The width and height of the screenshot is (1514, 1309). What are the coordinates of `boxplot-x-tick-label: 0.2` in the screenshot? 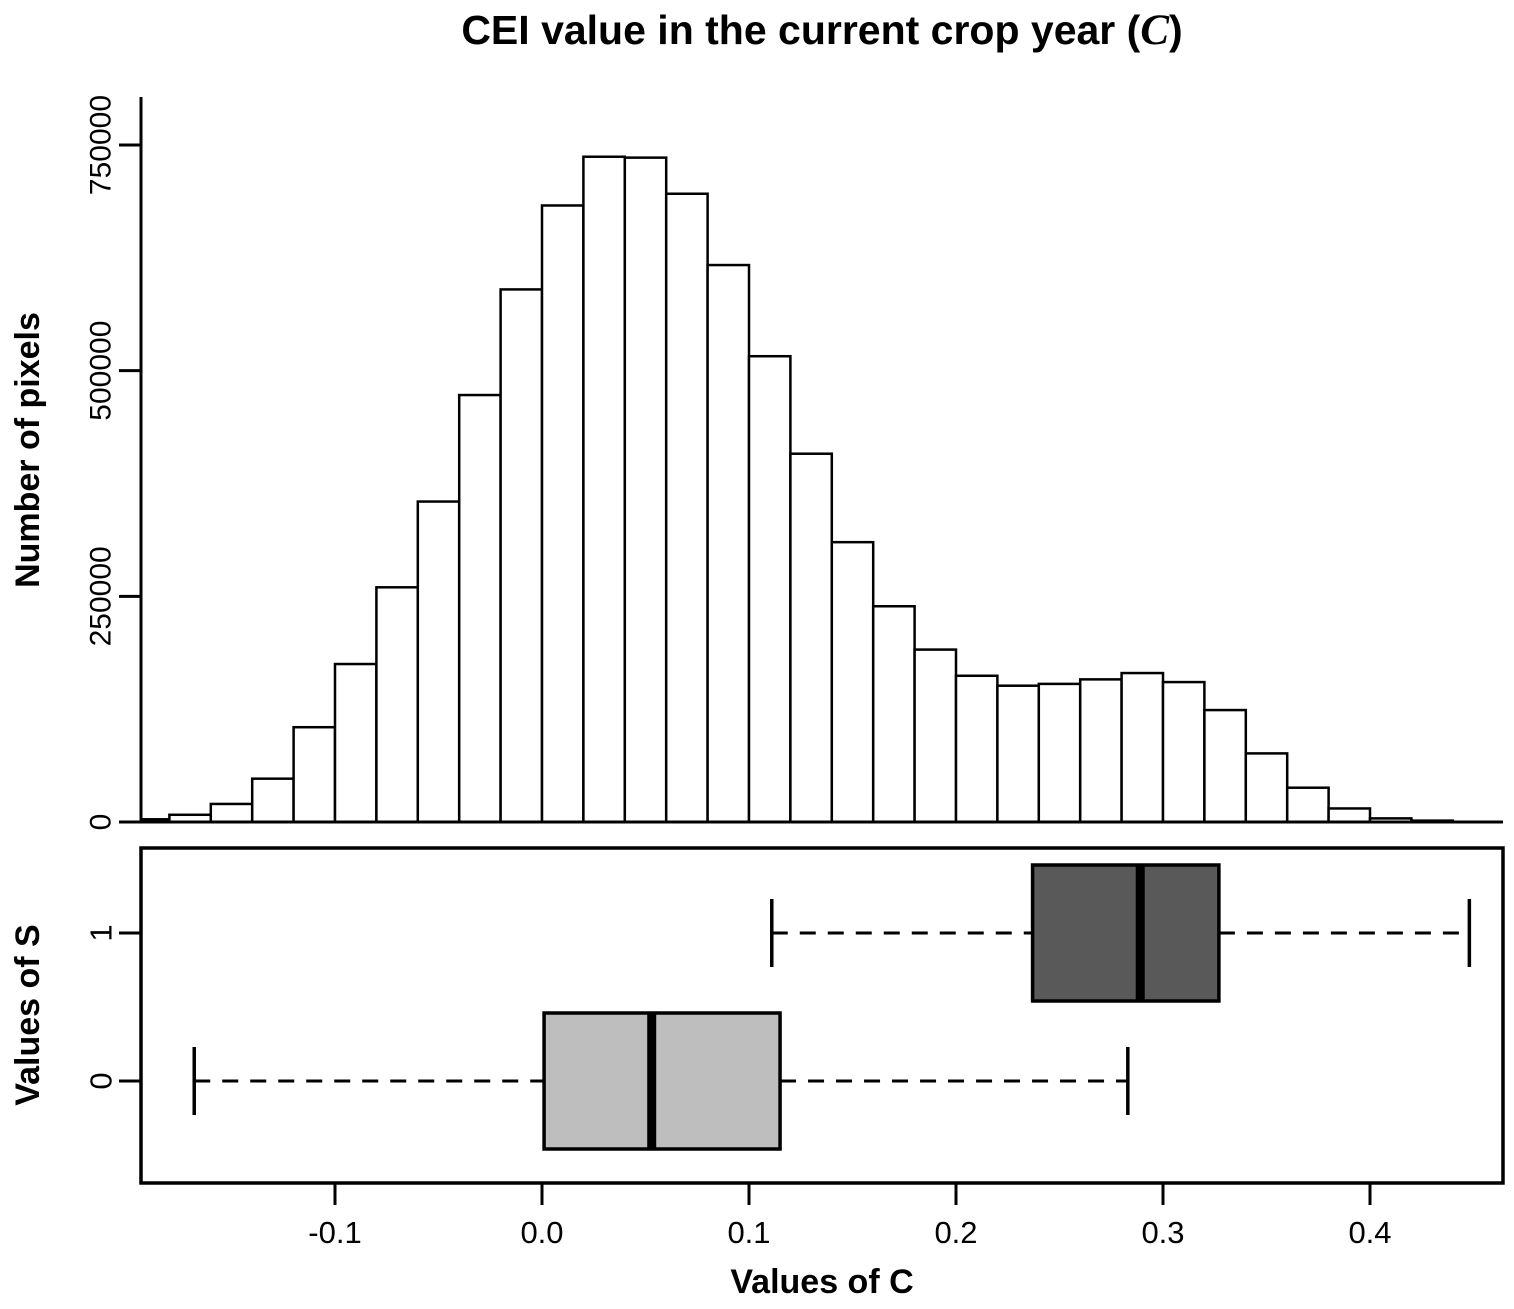 It's located at (955, 1232).